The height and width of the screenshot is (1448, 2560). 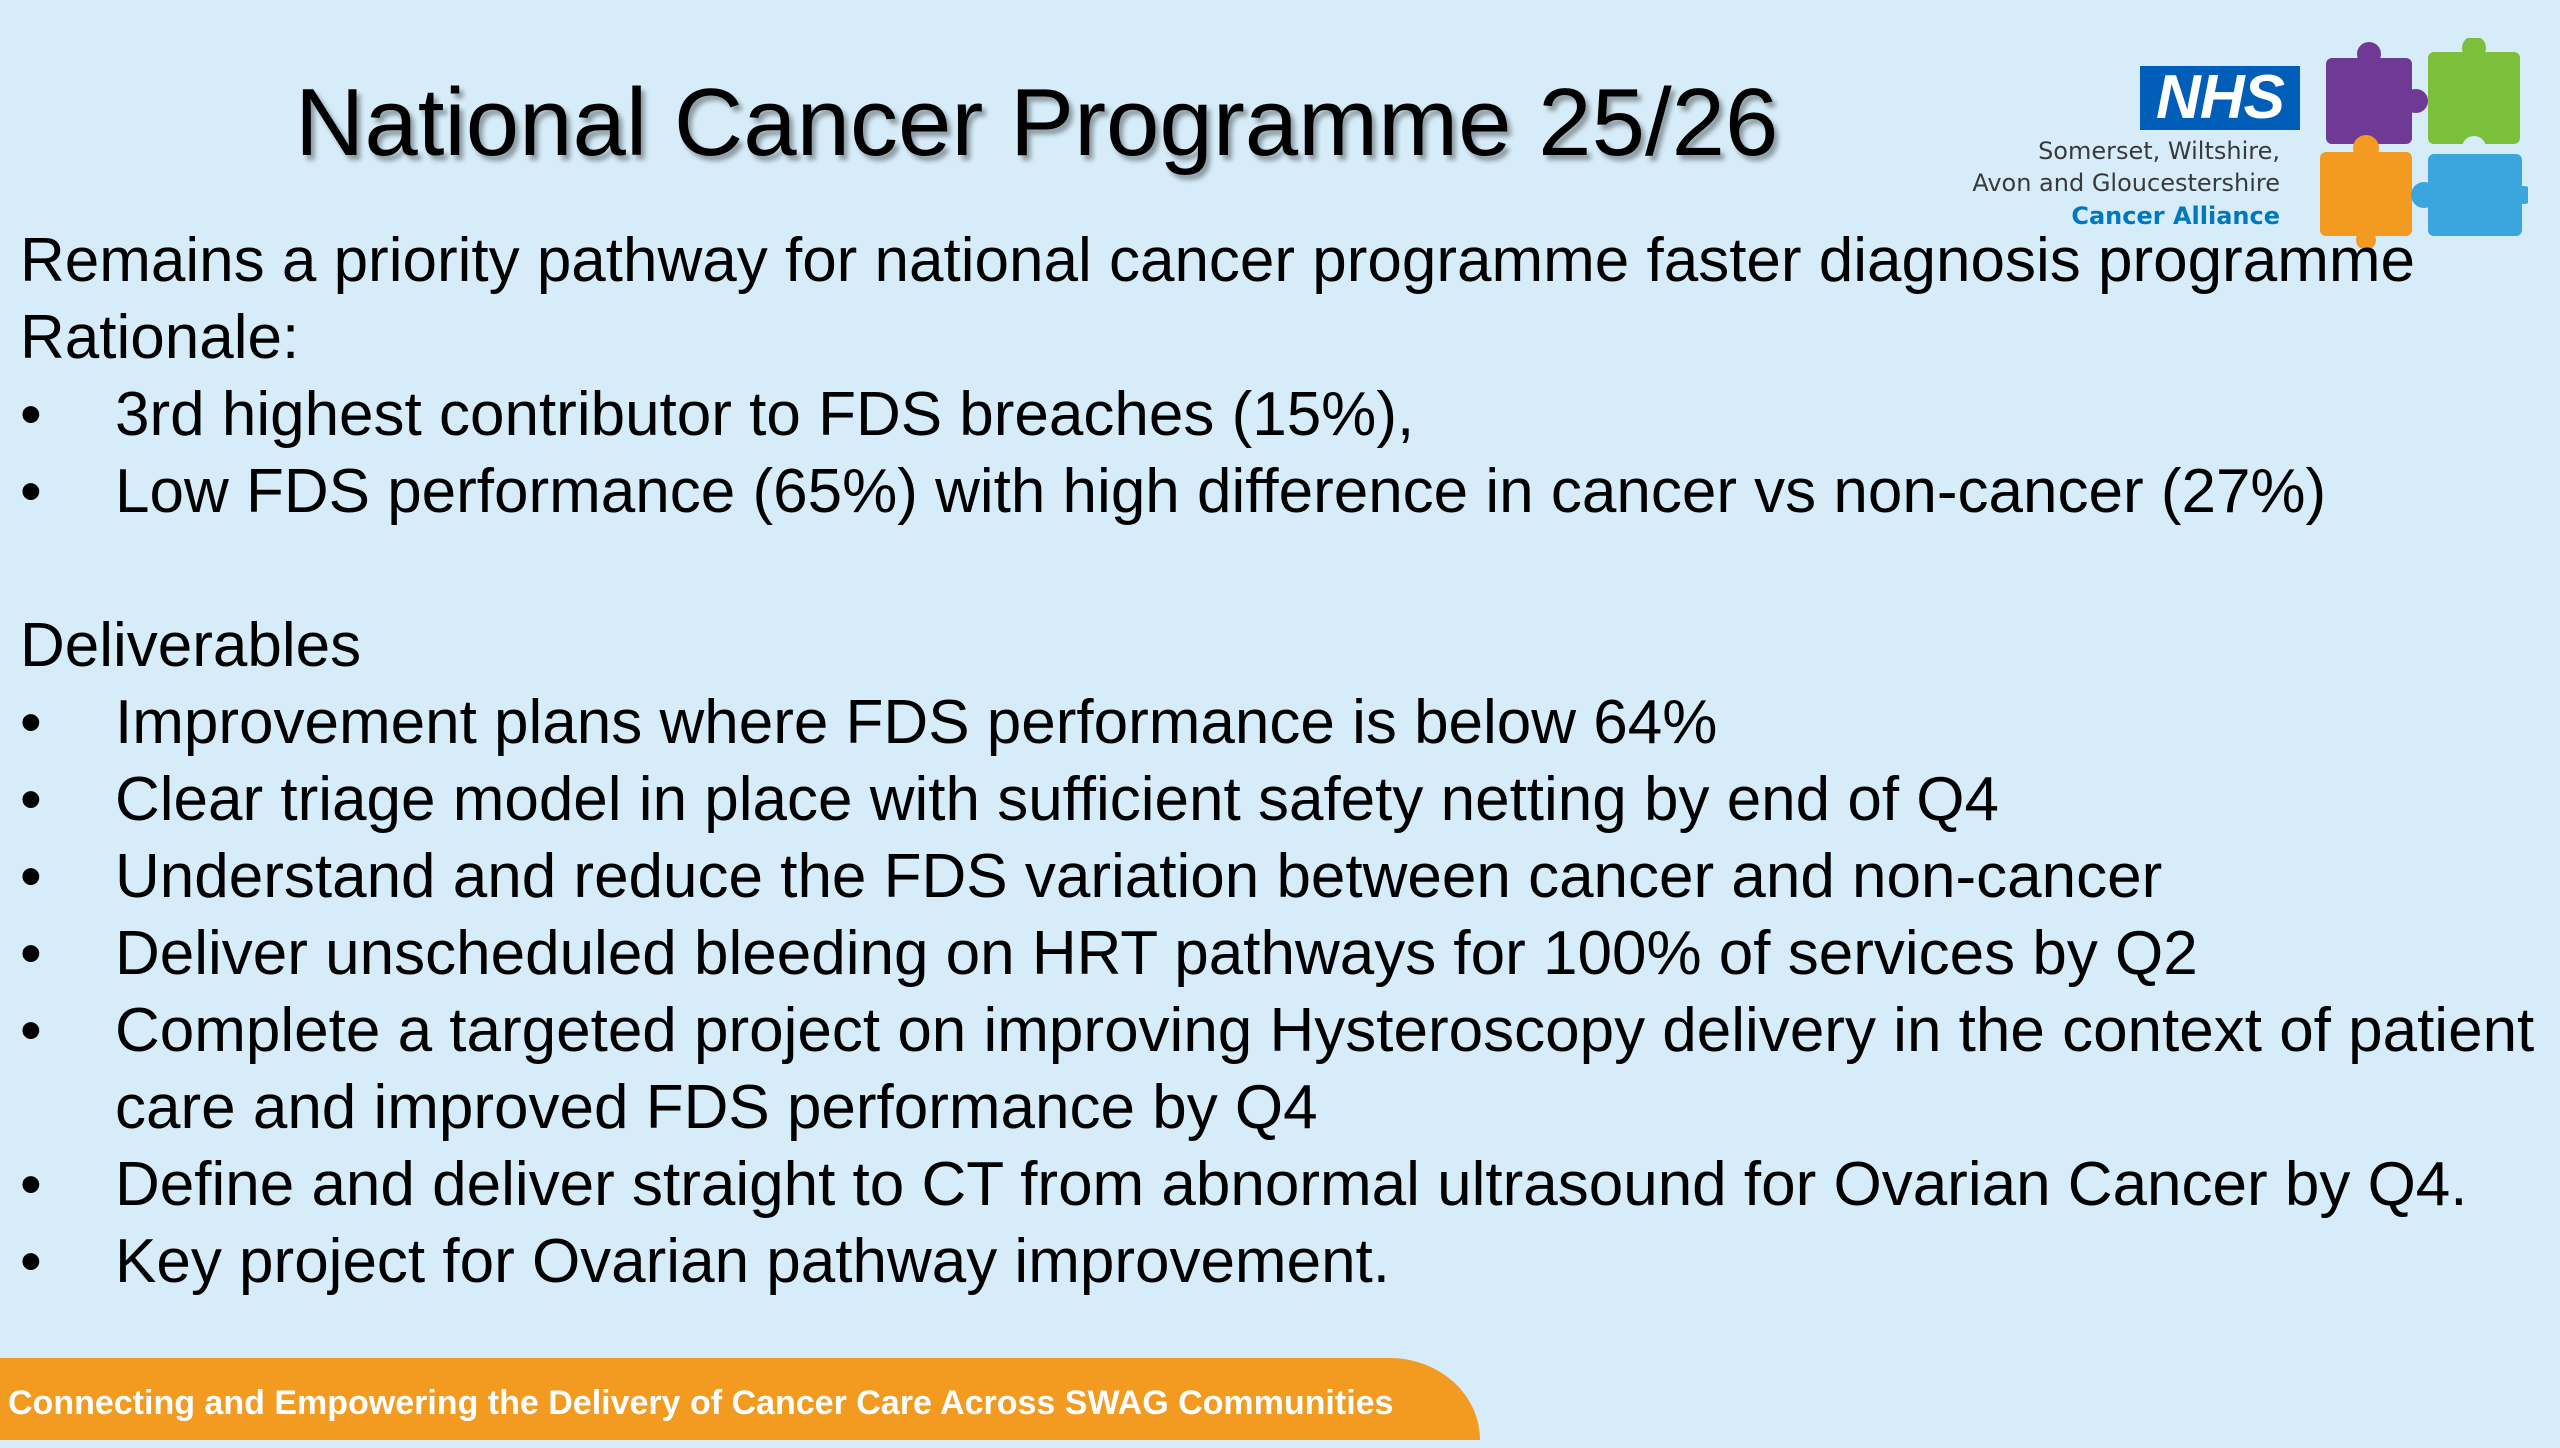 I want to click on alliance-name-line-2: Avon and Gloucestershire, so click(x=2126, y=183).